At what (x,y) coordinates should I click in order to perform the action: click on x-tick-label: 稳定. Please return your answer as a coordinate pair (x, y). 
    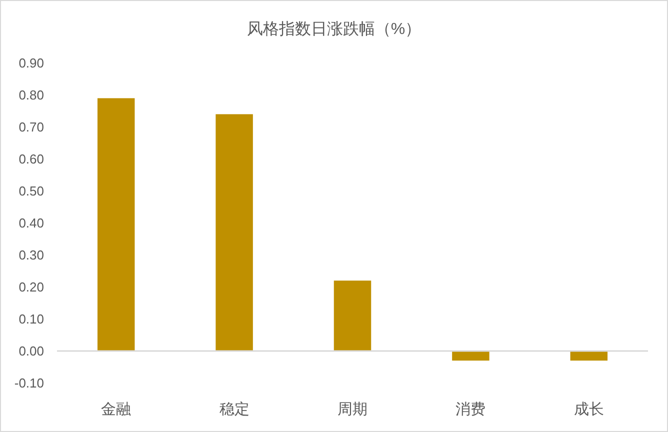
    Looking at the image, I should click on (234, 409).